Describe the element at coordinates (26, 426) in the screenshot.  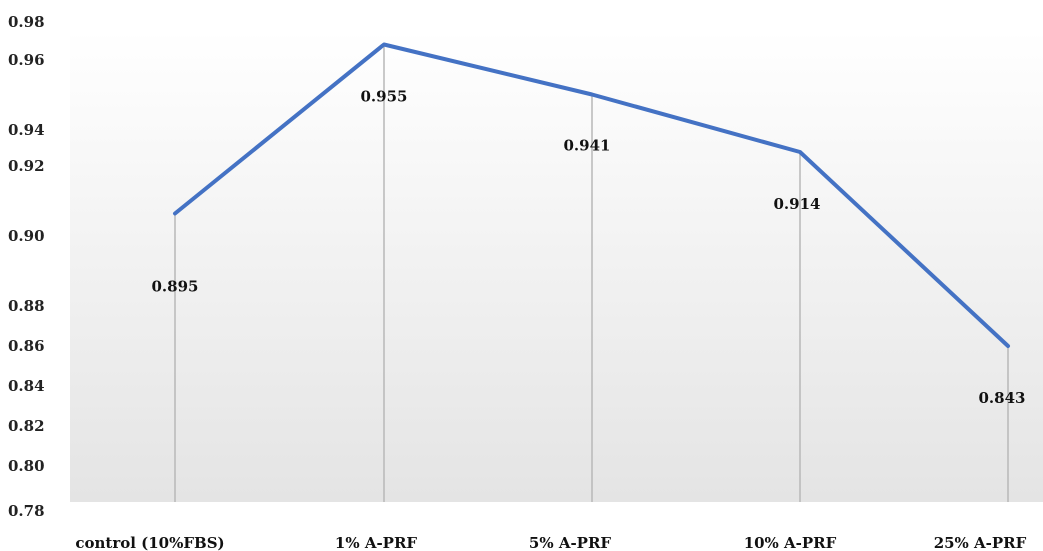
I see `y-tick-label: 0.82` at that location.